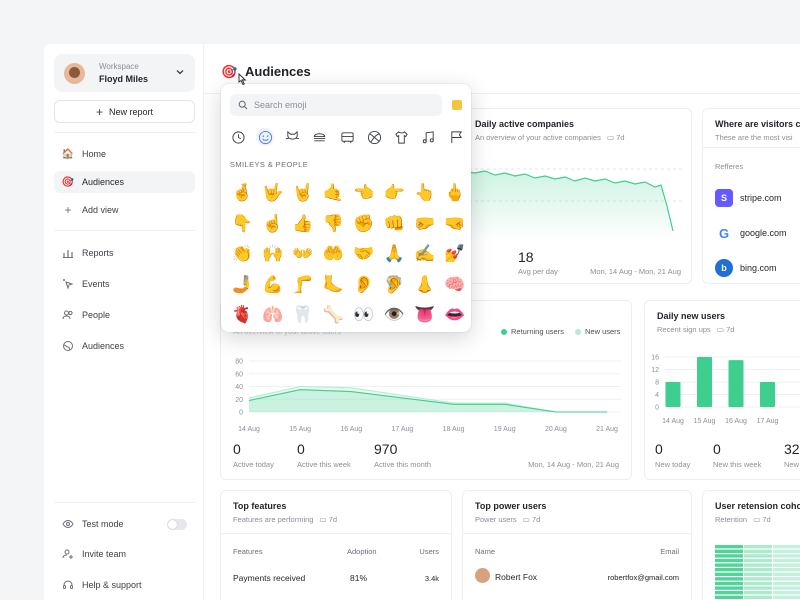 The height and width of the screenshot is (600, 800). I want to click on emoji-cell: 🤳, so click(242, 284).